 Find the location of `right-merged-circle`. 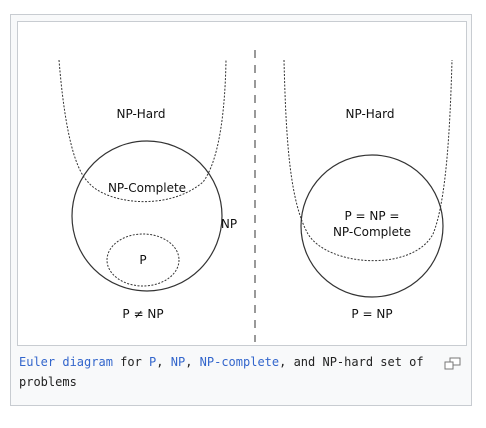

right-merged-circle is located at coordinates (372, 226).